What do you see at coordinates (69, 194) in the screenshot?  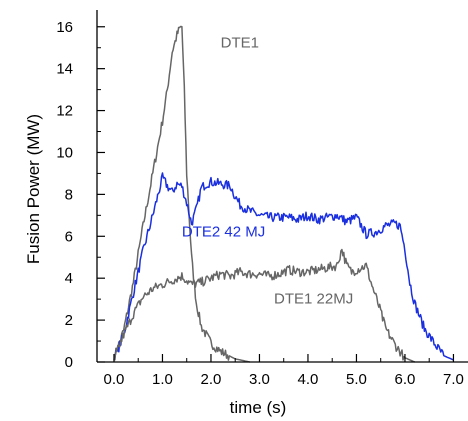 I see `y-tick-label: 8` at bounding box center [69, 194].